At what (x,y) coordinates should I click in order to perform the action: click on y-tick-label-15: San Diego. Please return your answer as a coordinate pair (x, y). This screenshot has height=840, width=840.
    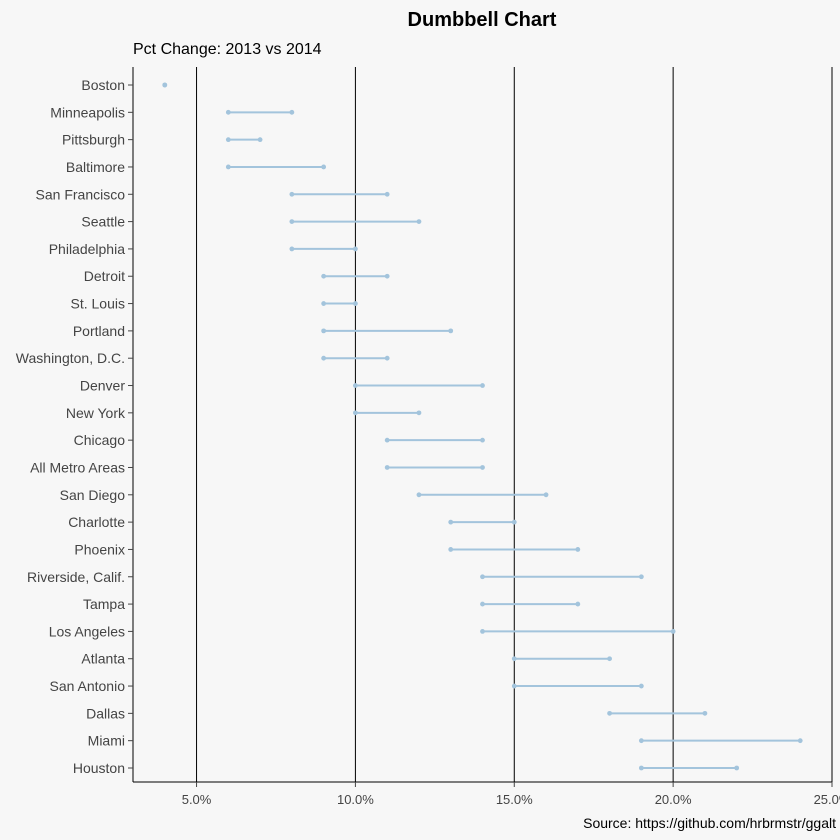
    Looking at the image, I should click on (93, 495).